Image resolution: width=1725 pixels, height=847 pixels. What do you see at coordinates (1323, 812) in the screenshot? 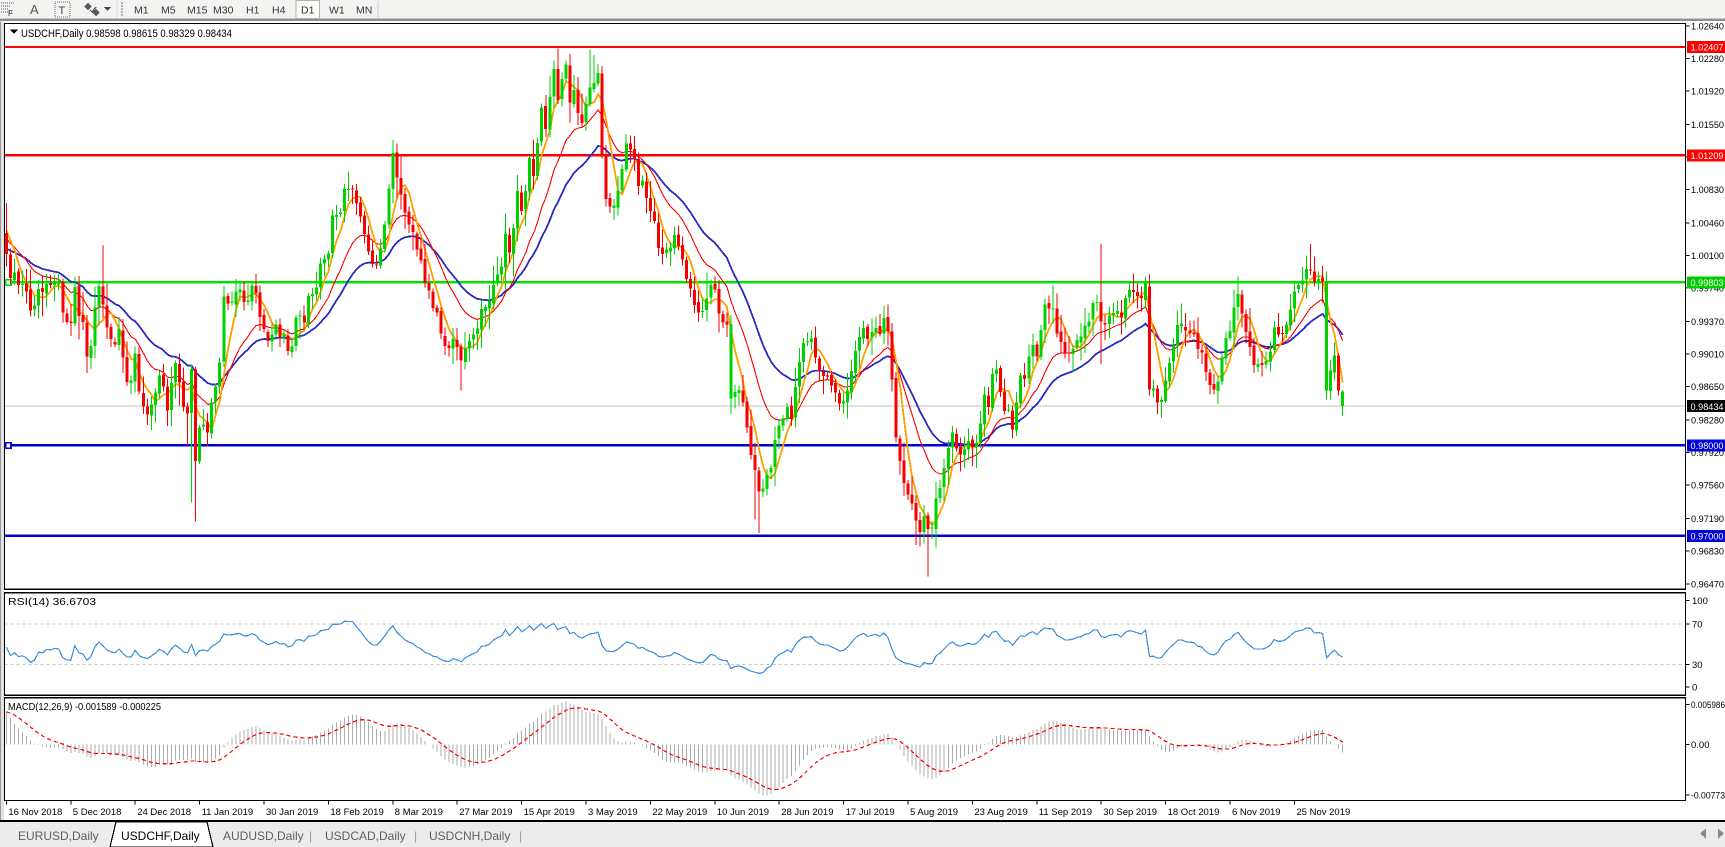
I see `svg-text: 25 Nov 2019` at bounding box center [1323, 812].